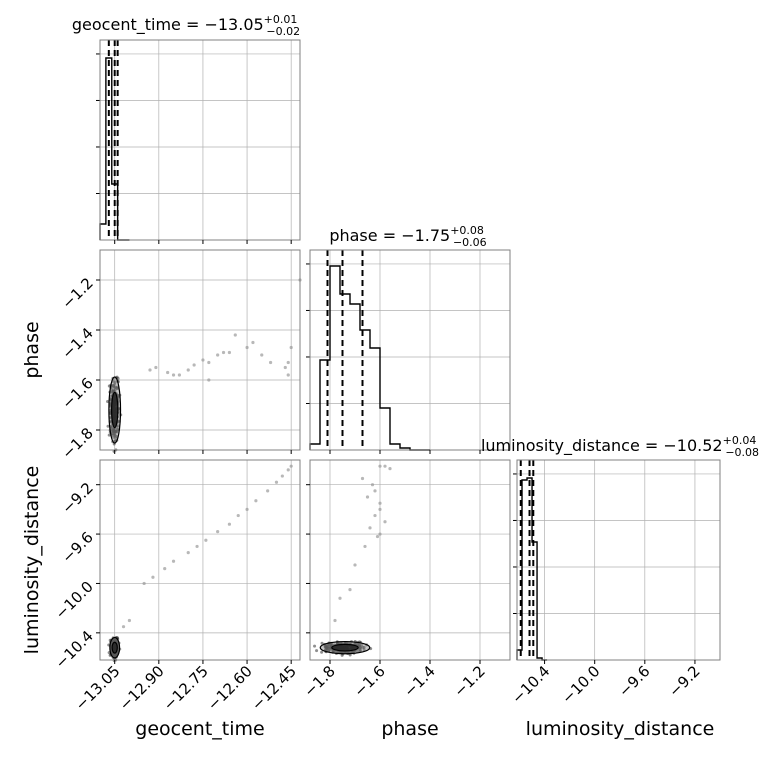  I want to click on y-tick-label-phase: −1.6, so click(77, 393).